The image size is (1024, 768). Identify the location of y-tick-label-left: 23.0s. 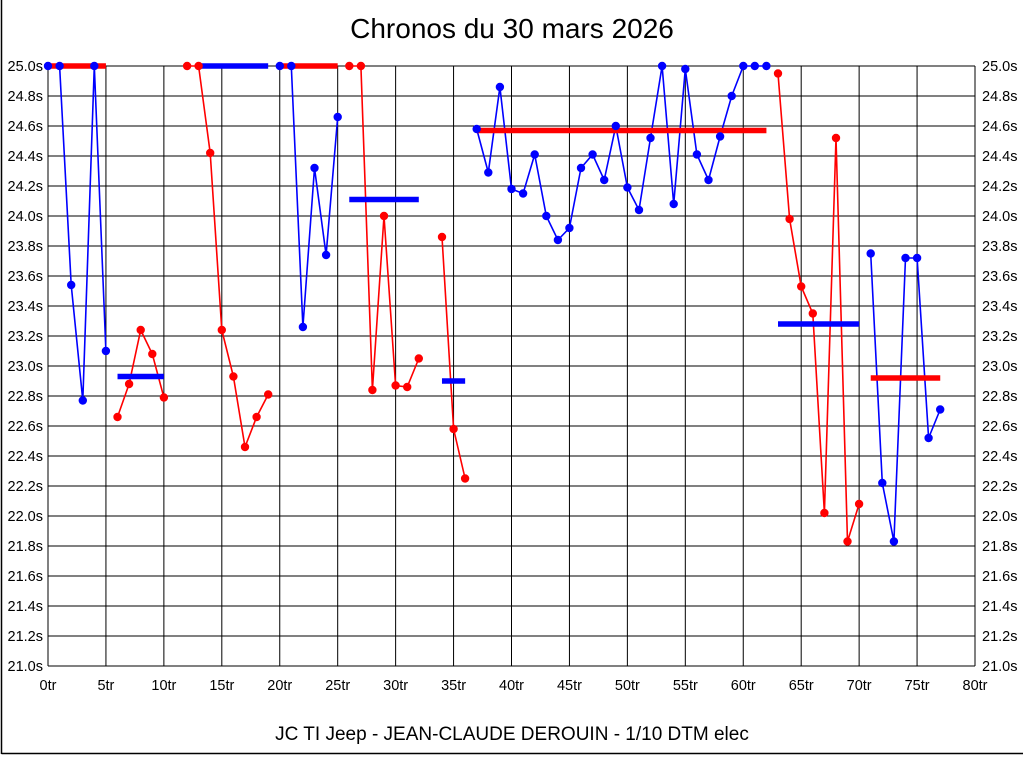
(25, 367).